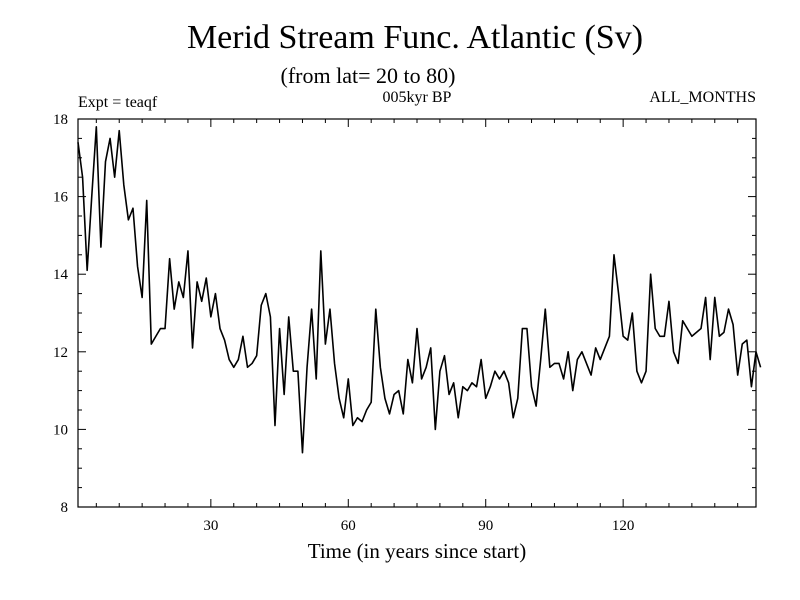  What do you see at coordinates (210, 526) in the screenshot?
I see `x-tick-label: 30` at bounding box center [210, 526].